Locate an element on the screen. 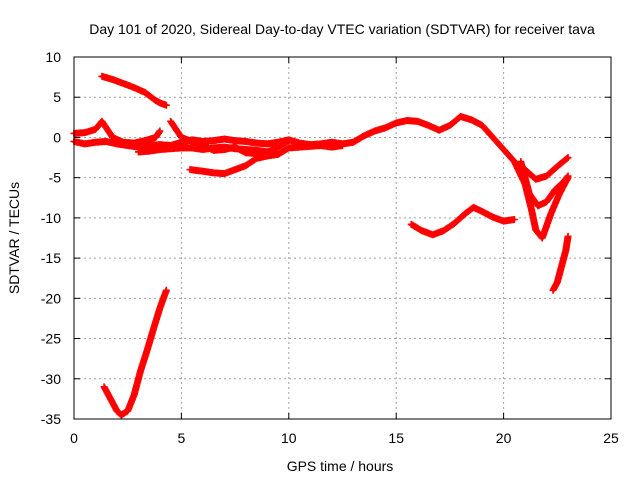 The image size is (640, 480). x-tick-label: 5 is located at coordinates (182, 438).